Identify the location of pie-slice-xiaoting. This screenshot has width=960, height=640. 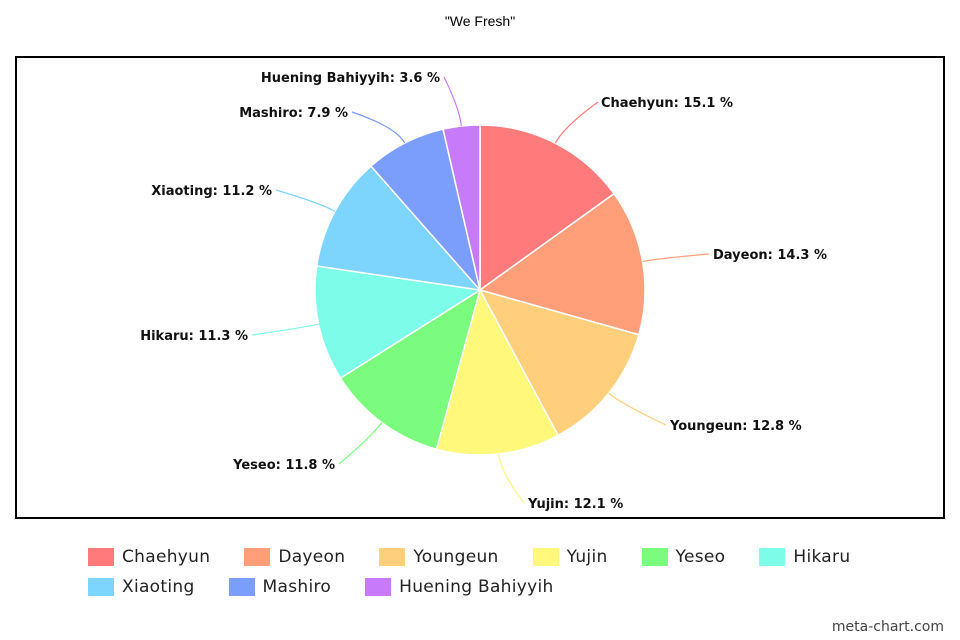
(398, 228).